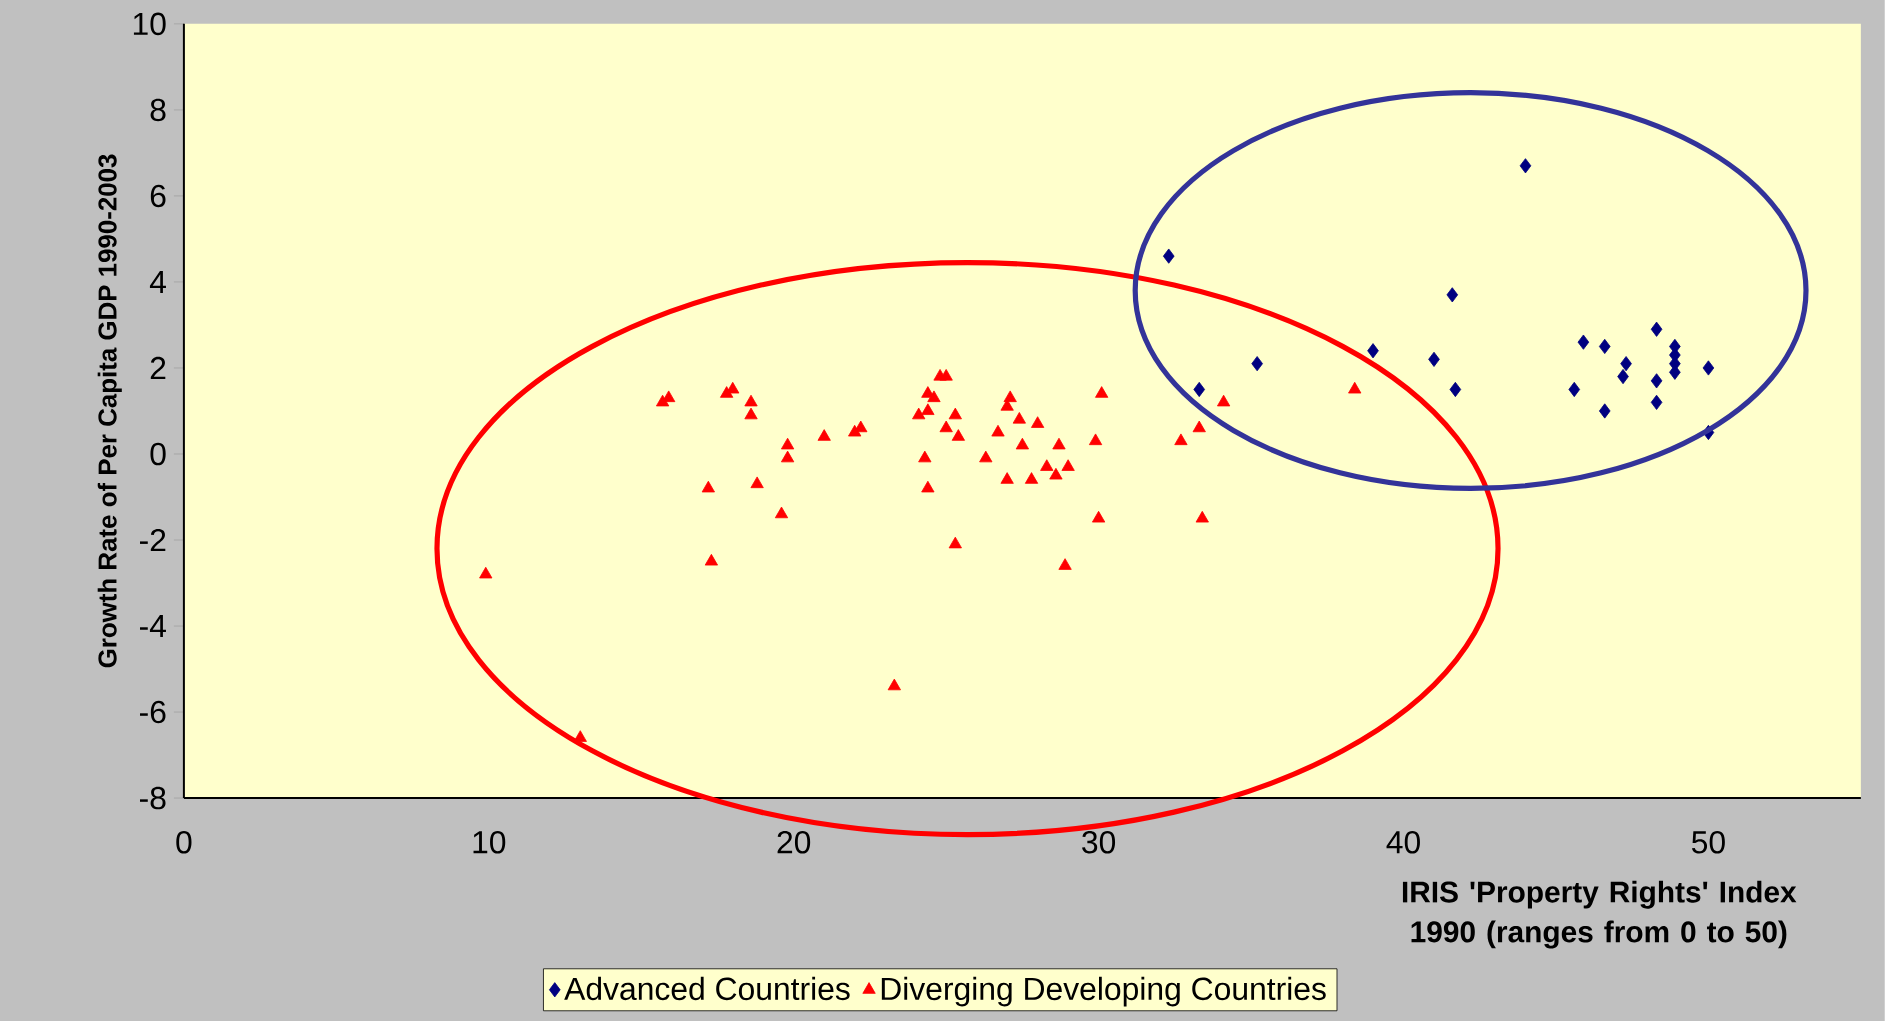 This screenshot has height=1021, width=1894. What do you see at coordinates (158, 196) in the screenshot?
I see `y-tick-label: 6` at bounding box center [158, 196].